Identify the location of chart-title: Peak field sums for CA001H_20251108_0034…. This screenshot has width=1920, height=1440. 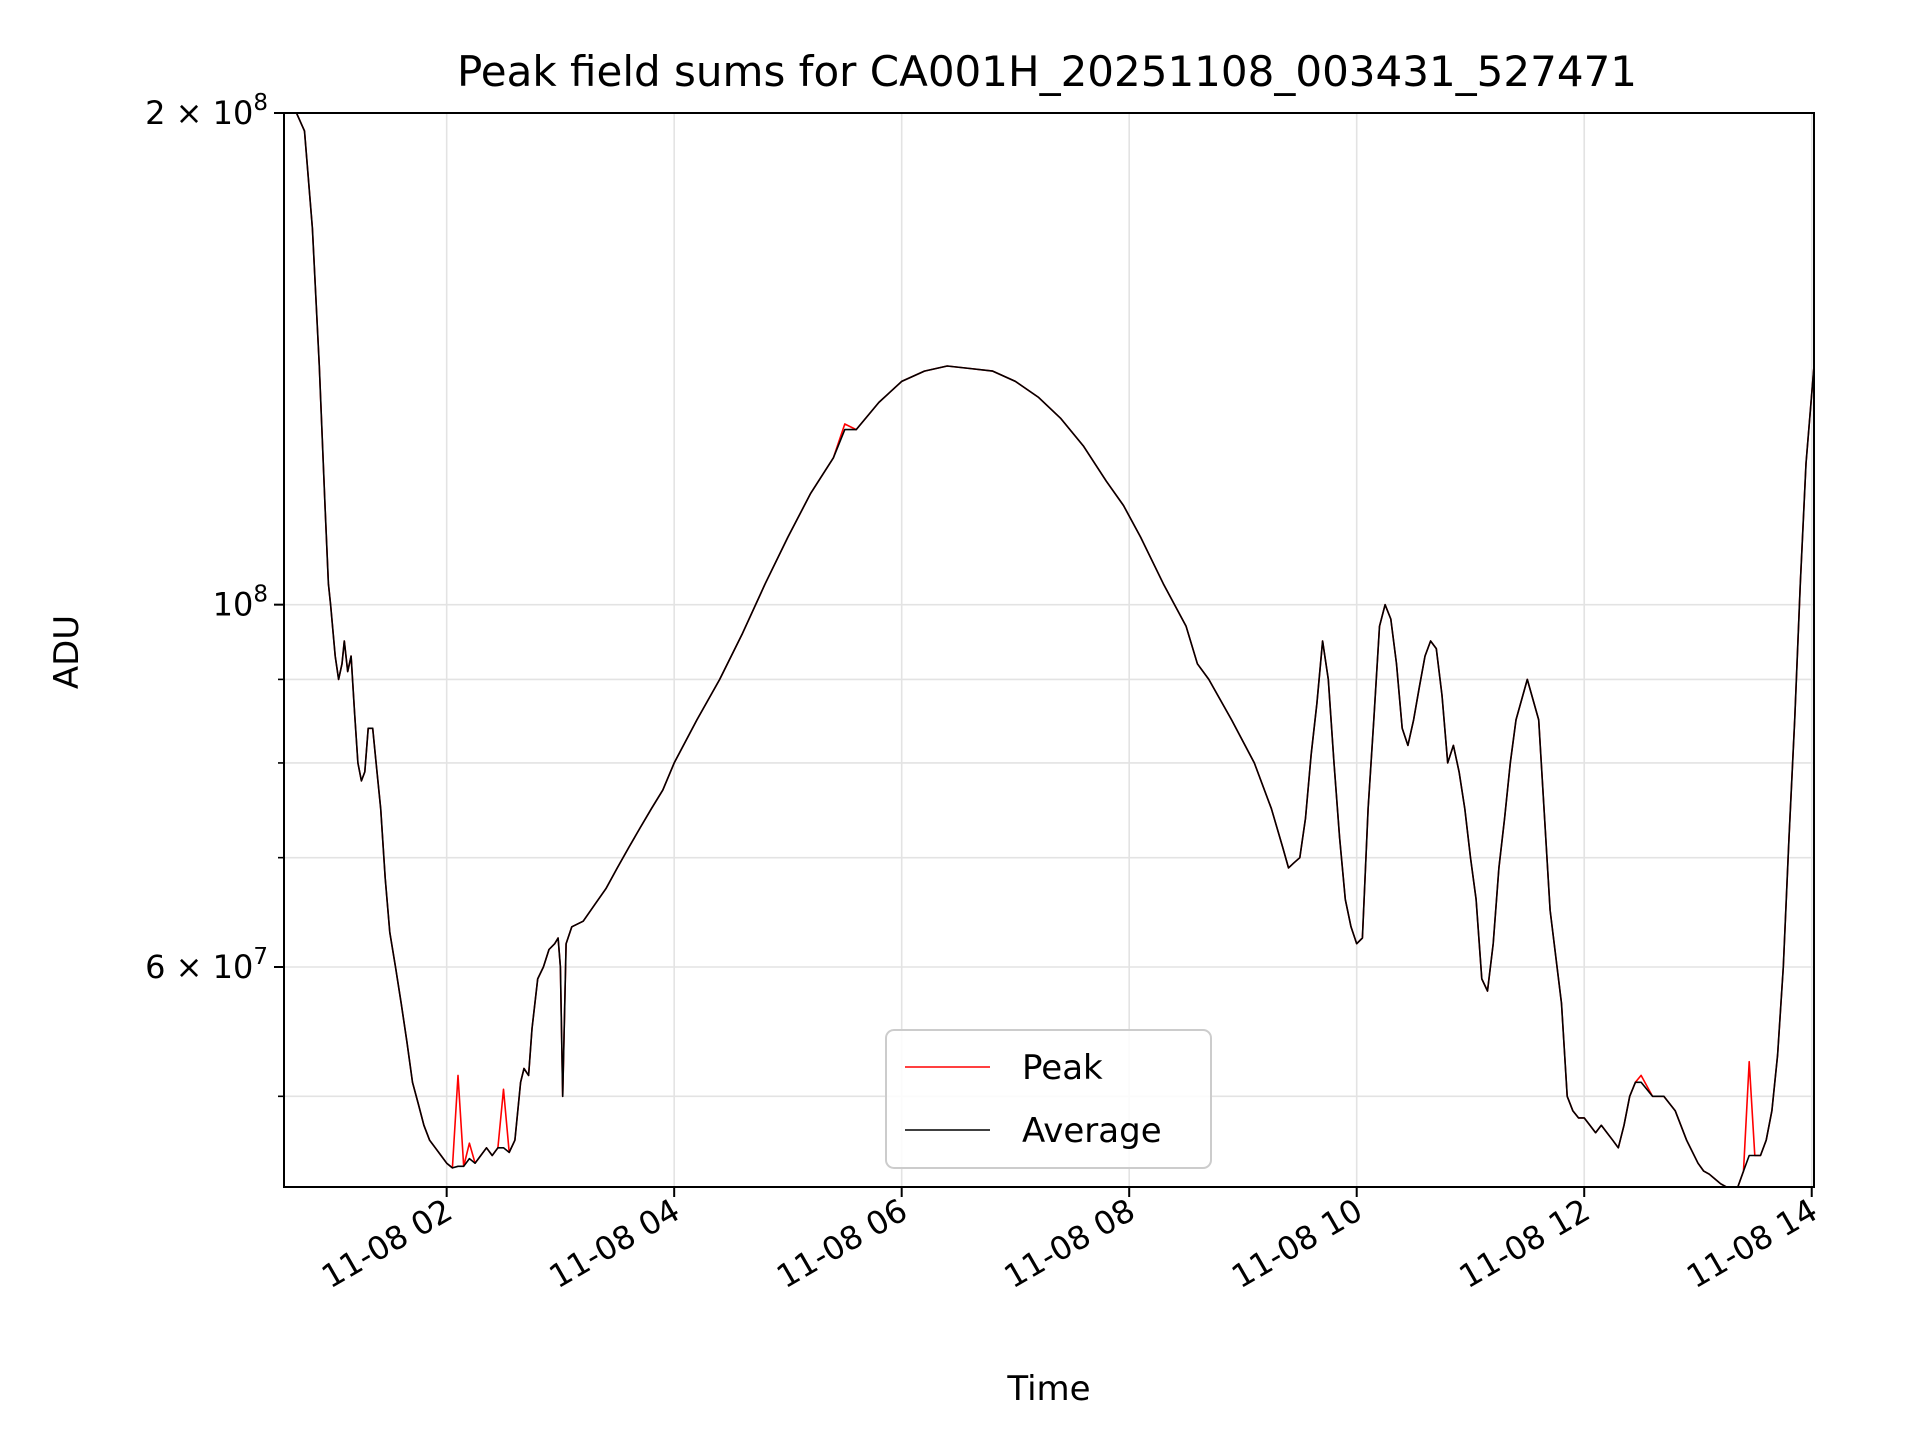
(1047, 71).